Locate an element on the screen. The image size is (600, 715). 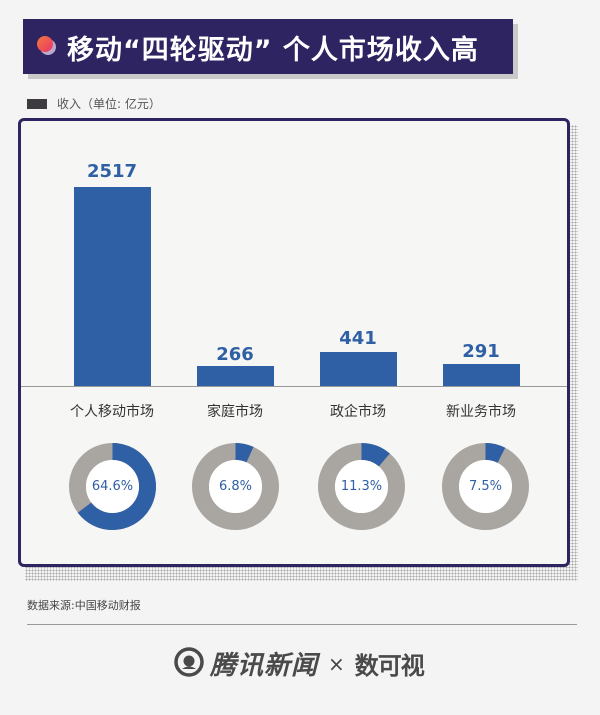
brand-tencent-news: 腾讯新闻 is located at coordinates (264, 666).